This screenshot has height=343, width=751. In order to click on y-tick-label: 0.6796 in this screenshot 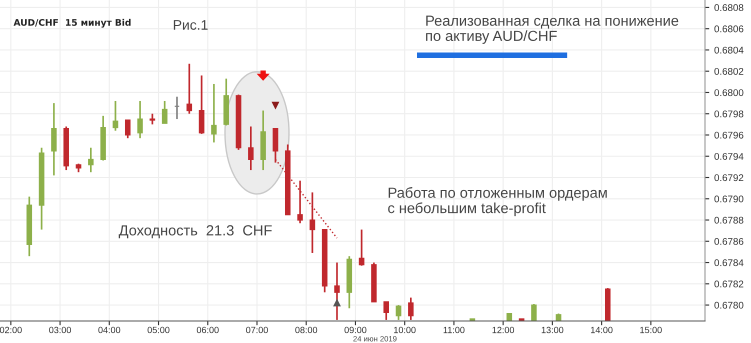, I will do `click(729, 135)`.